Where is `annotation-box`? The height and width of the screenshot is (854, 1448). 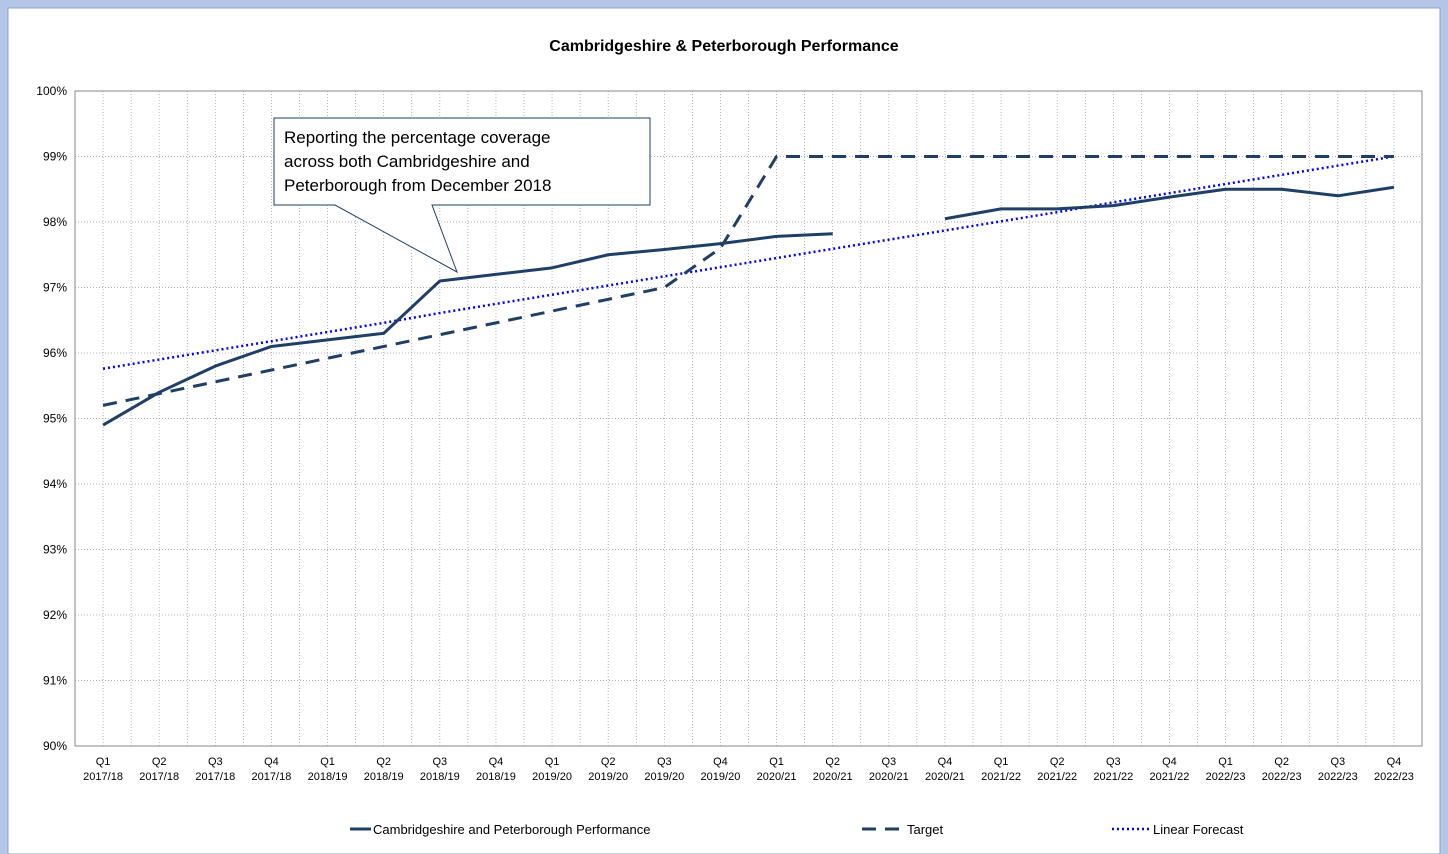
annotation-box is located at coordinates (462, 195).